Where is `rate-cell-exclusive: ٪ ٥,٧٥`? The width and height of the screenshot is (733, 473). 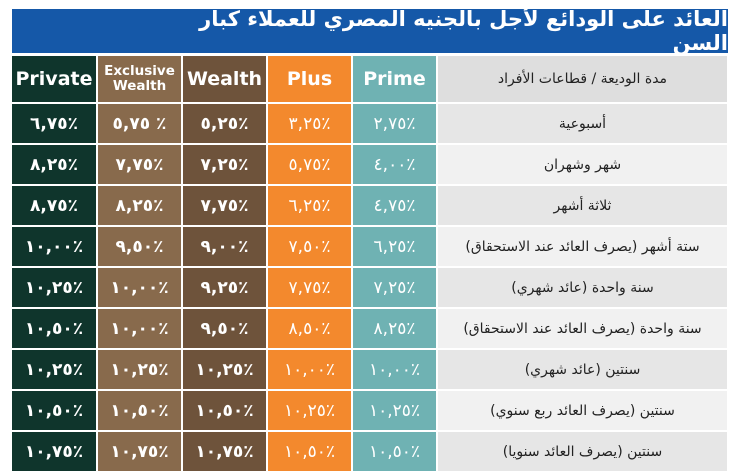
rate-cell-exclusive: ٪ ٥,٧٥ is located at coordinates (140, 124).